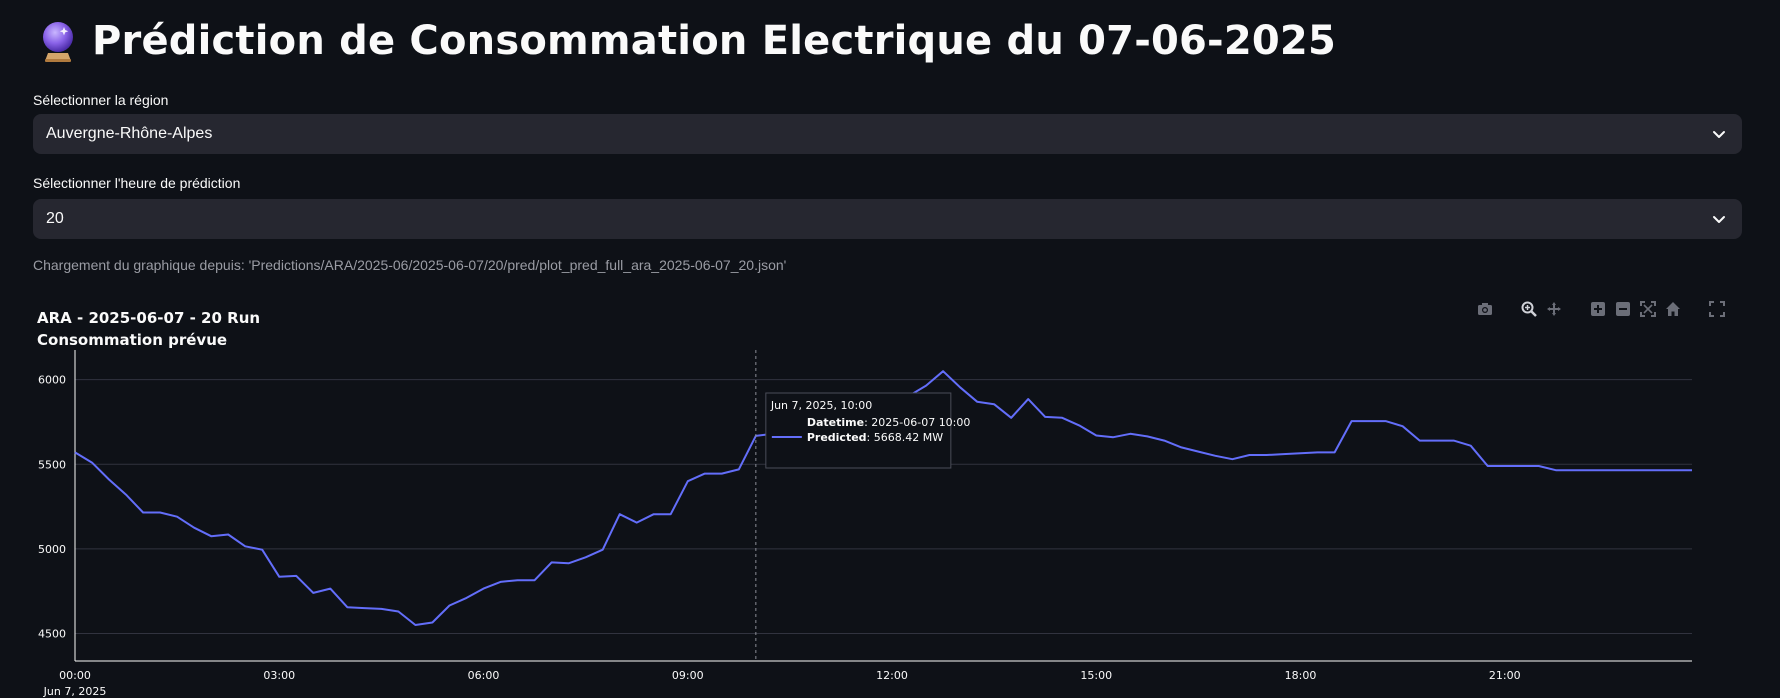 The image size is (1780, 698). Describe the element at coordinates (1673, 309) in the screenshot. I see `home-icon` at that location.